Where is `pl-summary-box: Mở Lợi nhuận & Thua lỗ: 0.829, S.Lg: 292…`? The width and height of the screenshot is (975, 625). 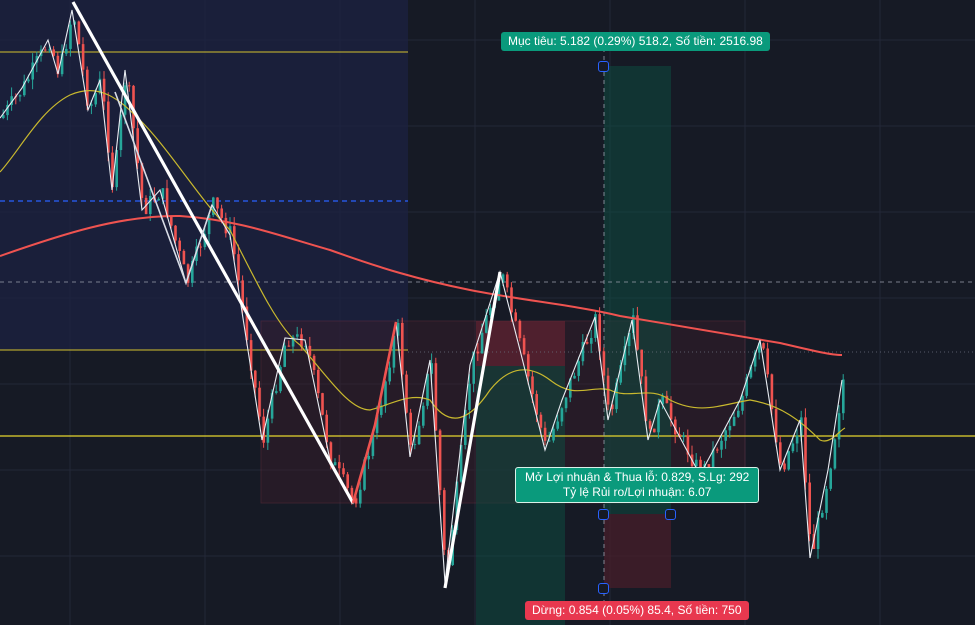
pl-summary-box: Mở Lợi nhuận & Thua lỗ: 0.829, S.Lg: 292… is located at coordinates (637, 485).